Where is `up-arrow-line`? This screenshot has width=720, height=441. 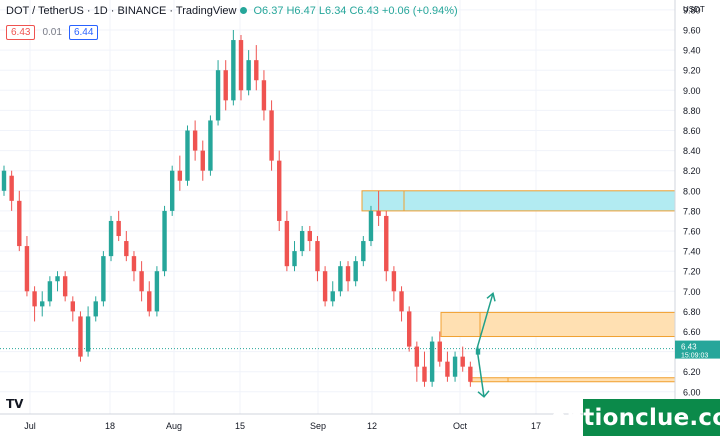
up-arrow-line is located at coordinates (485, 321).